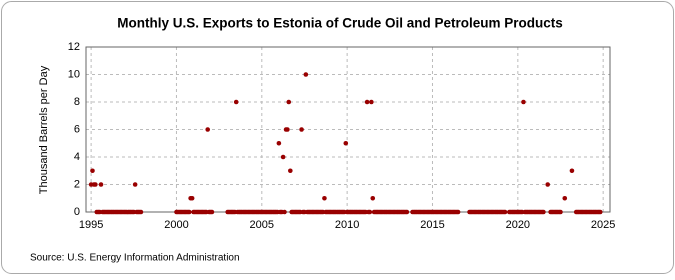 This screenshot has height=280, width=675. What do you see at coordinates (432, 225) in the screenshot?
I see `x-tick-label: 2015` at bounding box center [432, 225].